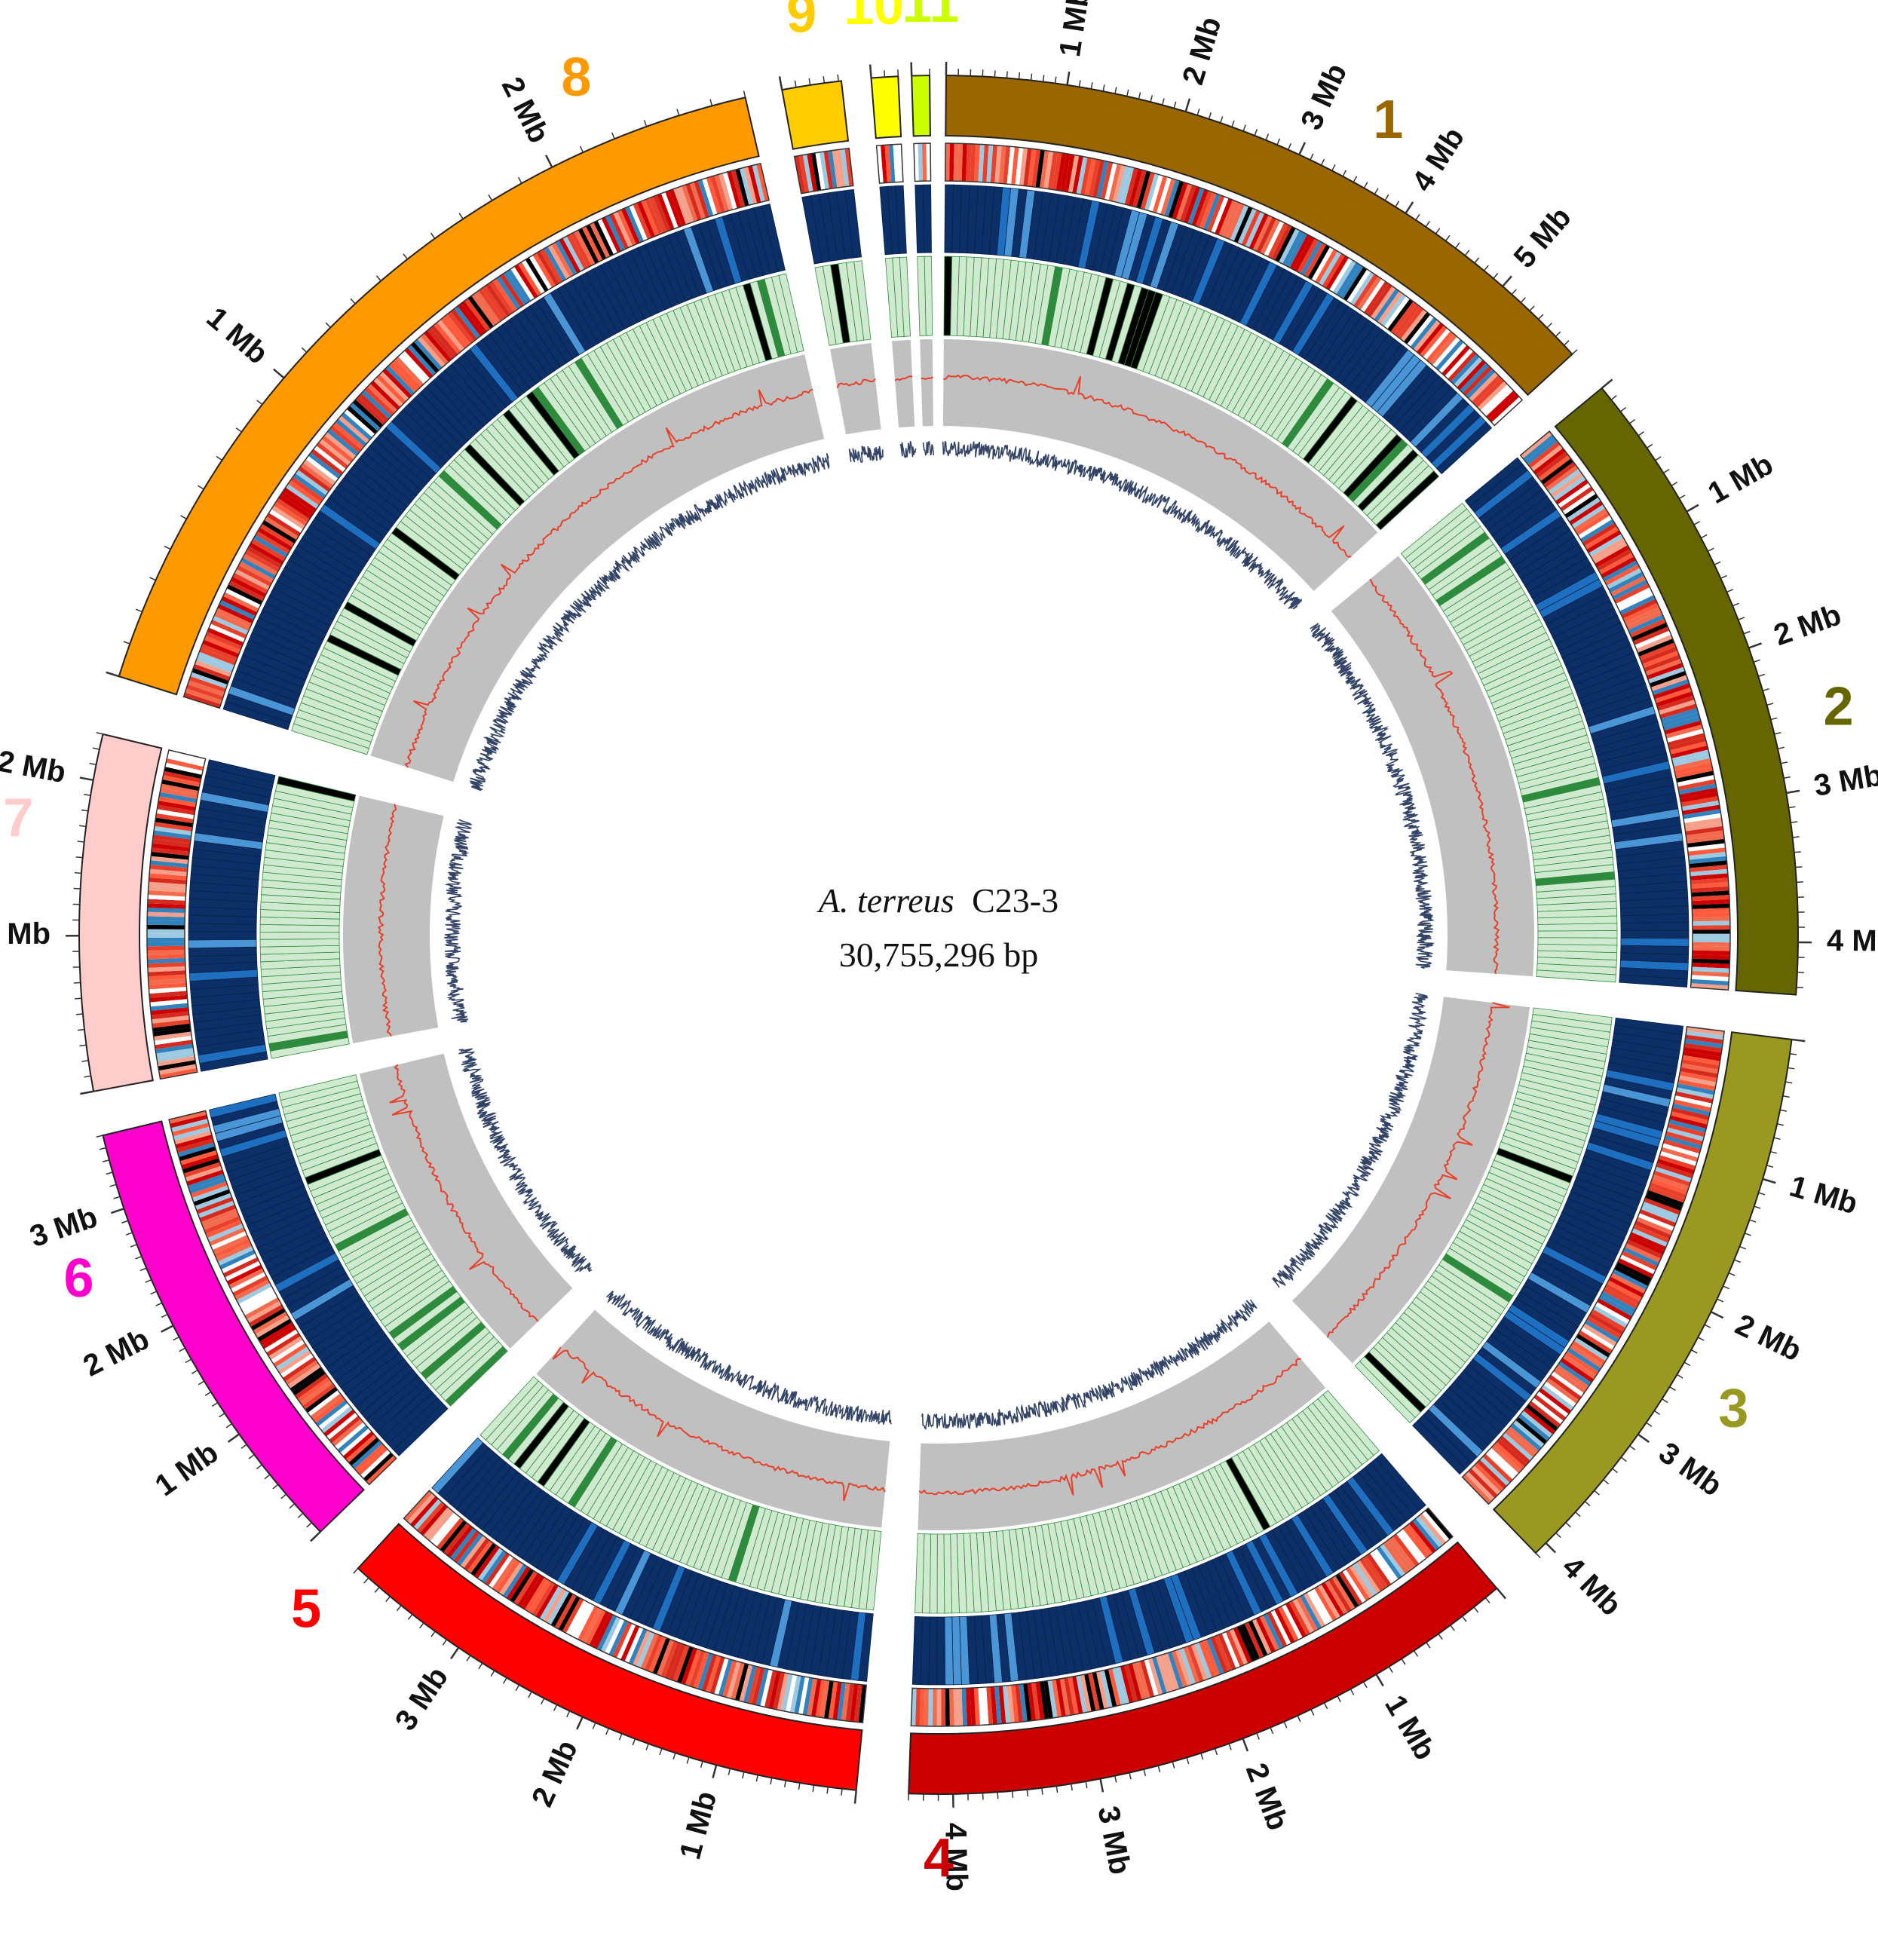  What do you see at coordinates (956, 1856) in the screenshot?
I see `tick-label-4-4: 4 Mb` at bounding box center [956, 1856].